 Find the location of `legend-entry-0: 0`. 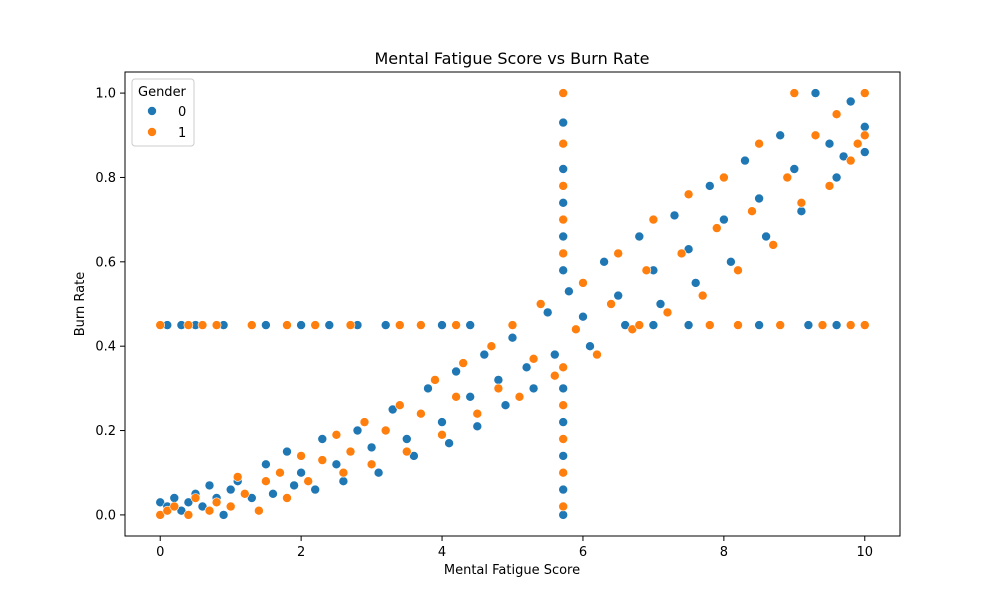

legend-entry-0: 0 is located at coordinates (182, 112).